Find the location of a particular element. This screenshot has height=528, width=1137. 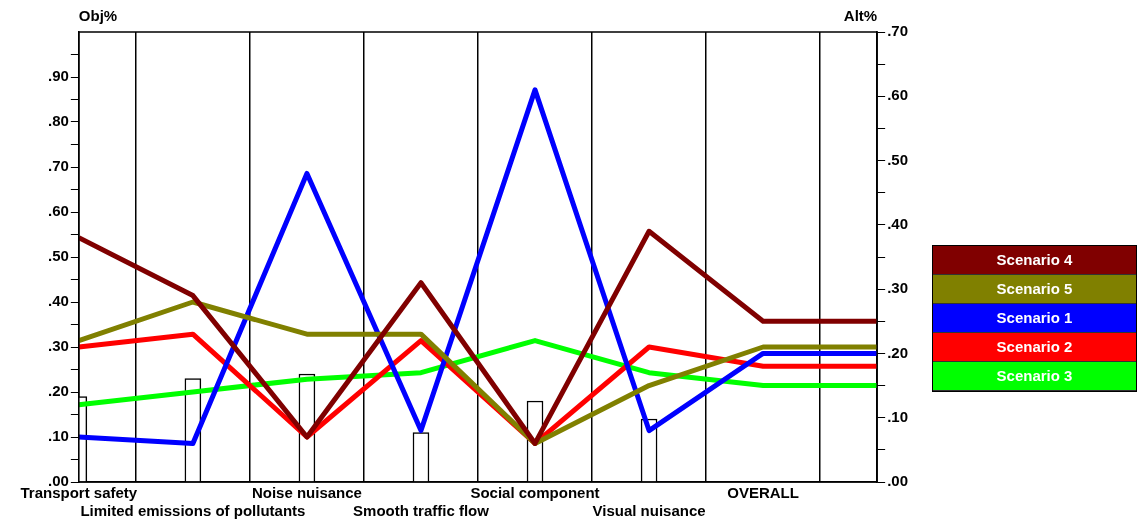

y2-axis-title: Alt% is located at coordinates (860, 15).